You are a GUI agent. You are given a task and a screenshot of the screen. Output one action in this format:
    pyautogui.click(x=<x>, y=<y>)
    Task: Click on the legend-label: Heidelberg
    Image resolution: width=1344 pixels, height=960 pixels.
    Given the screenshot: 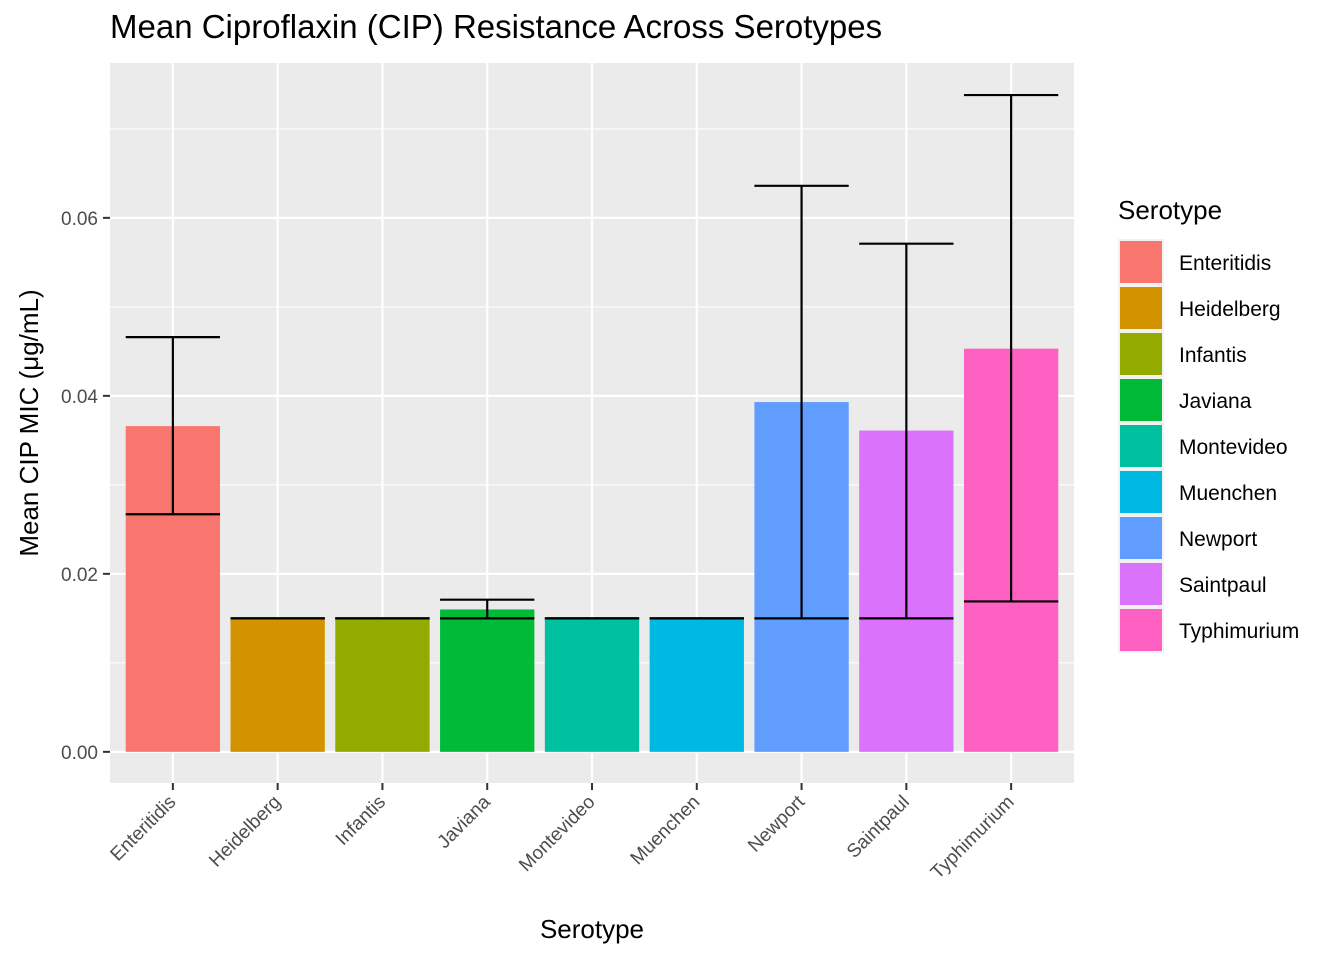 What is the action you would take?
    pyautogui.click(x=1230, y=309)
    